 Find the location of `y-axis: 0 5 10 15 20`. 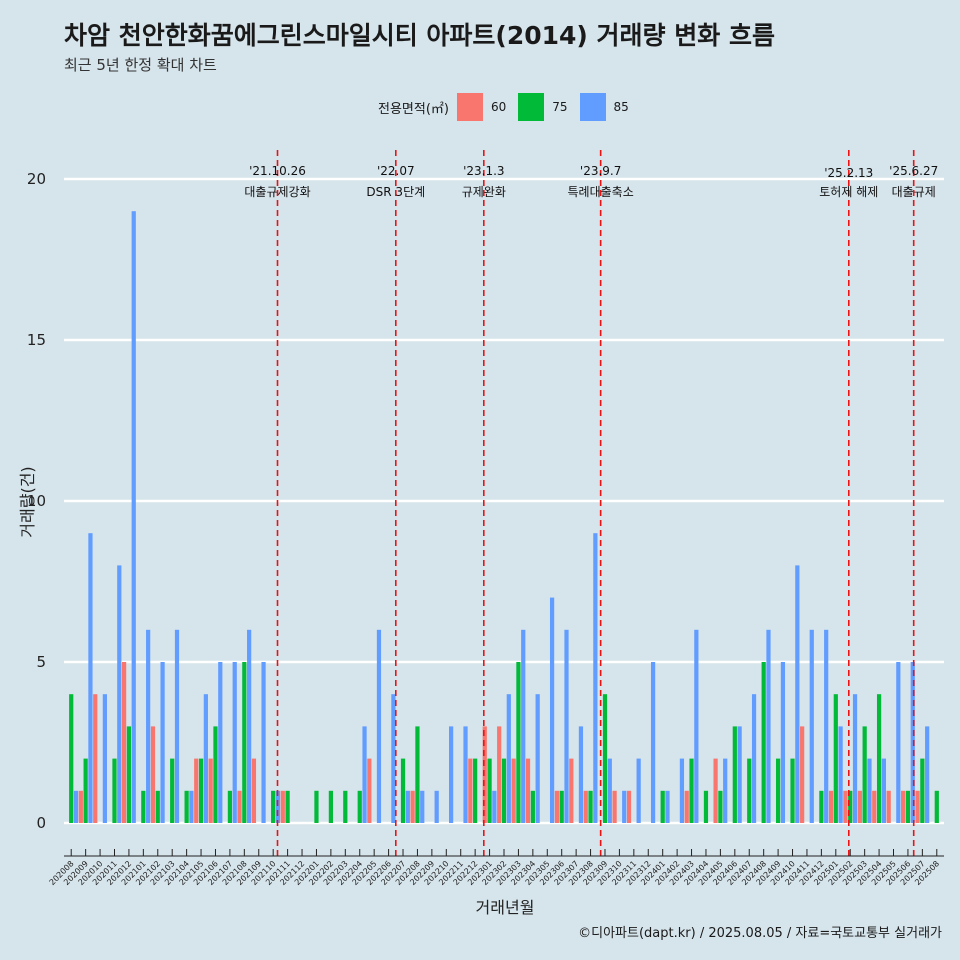

y-axis: 0 5 10 15 20 is located at coordinates (36, 501).